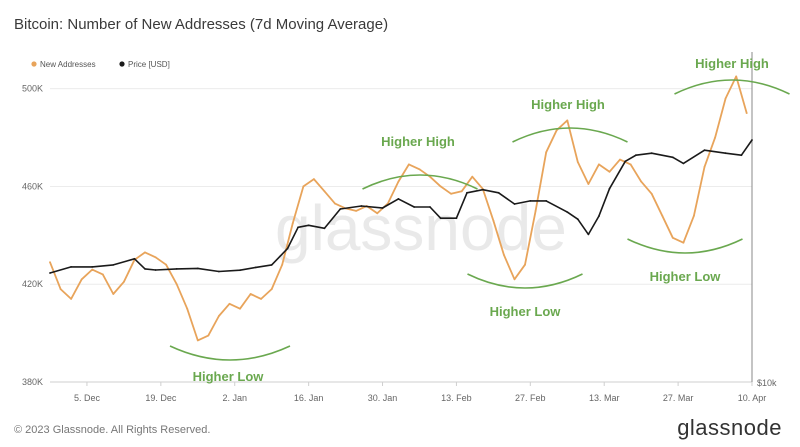  Describe the element at coordinates (32, 382) in the screenshot. I see `y-tick-label: 380K` at that location.